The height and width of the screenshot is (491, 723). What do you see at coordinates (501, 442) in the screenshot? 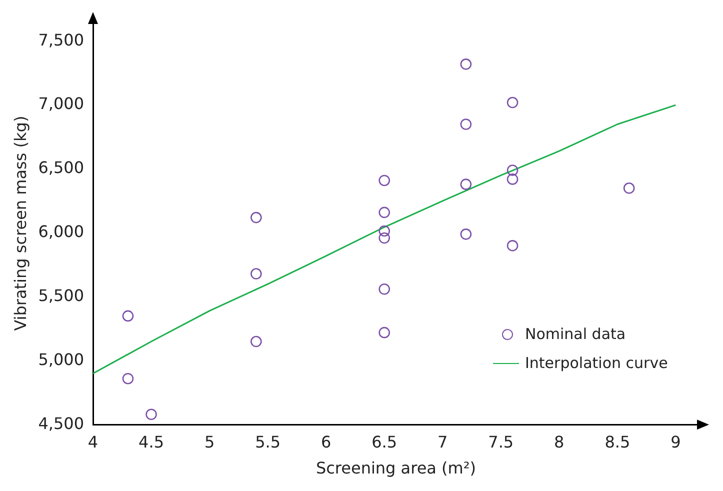
I see `x-tick-label: 7.5` at bounding box center [501, 442].